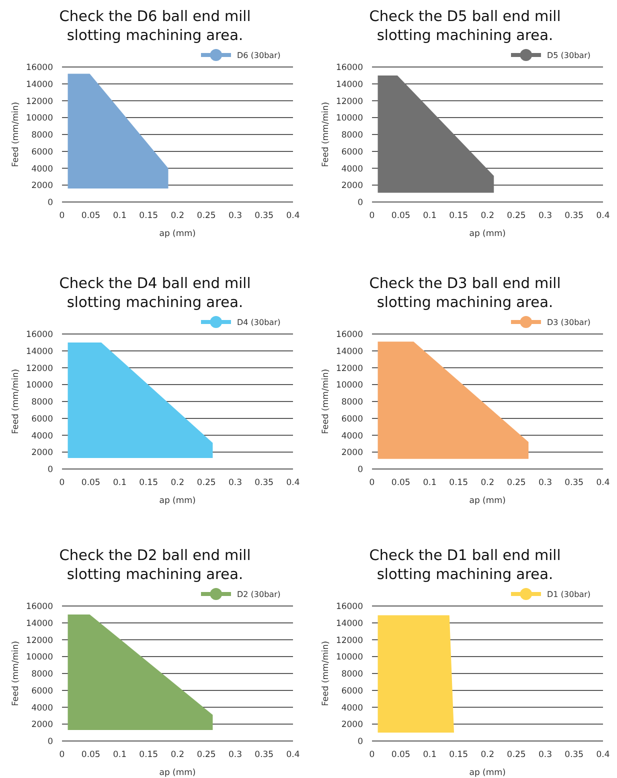 The width and height of the screenshot is (617, 778). What do you see at coordinates (155, 293) in the screenshot?
I see `chart-title: Check the D4 ball end mill slotting machining area.` at bounding box center [155, 293].